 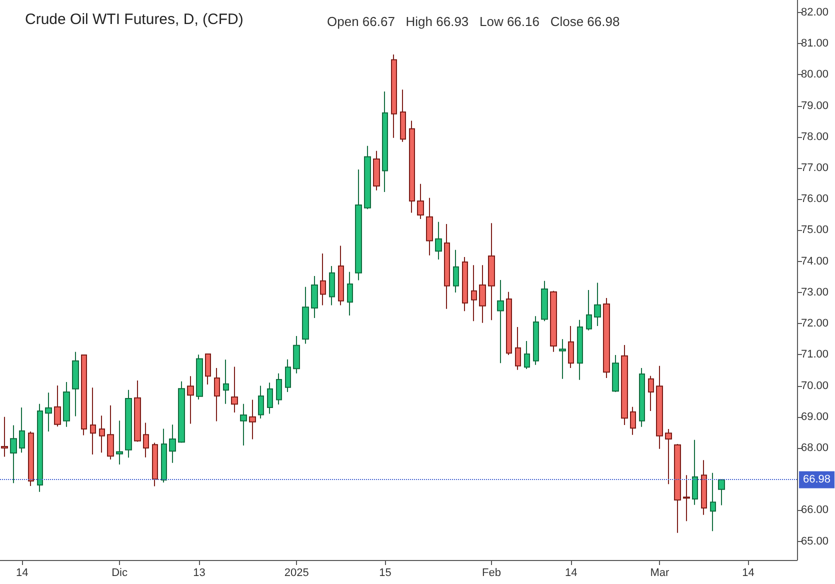 I want to click on y-tick-label: 69.00, so click(x=815, y=416).